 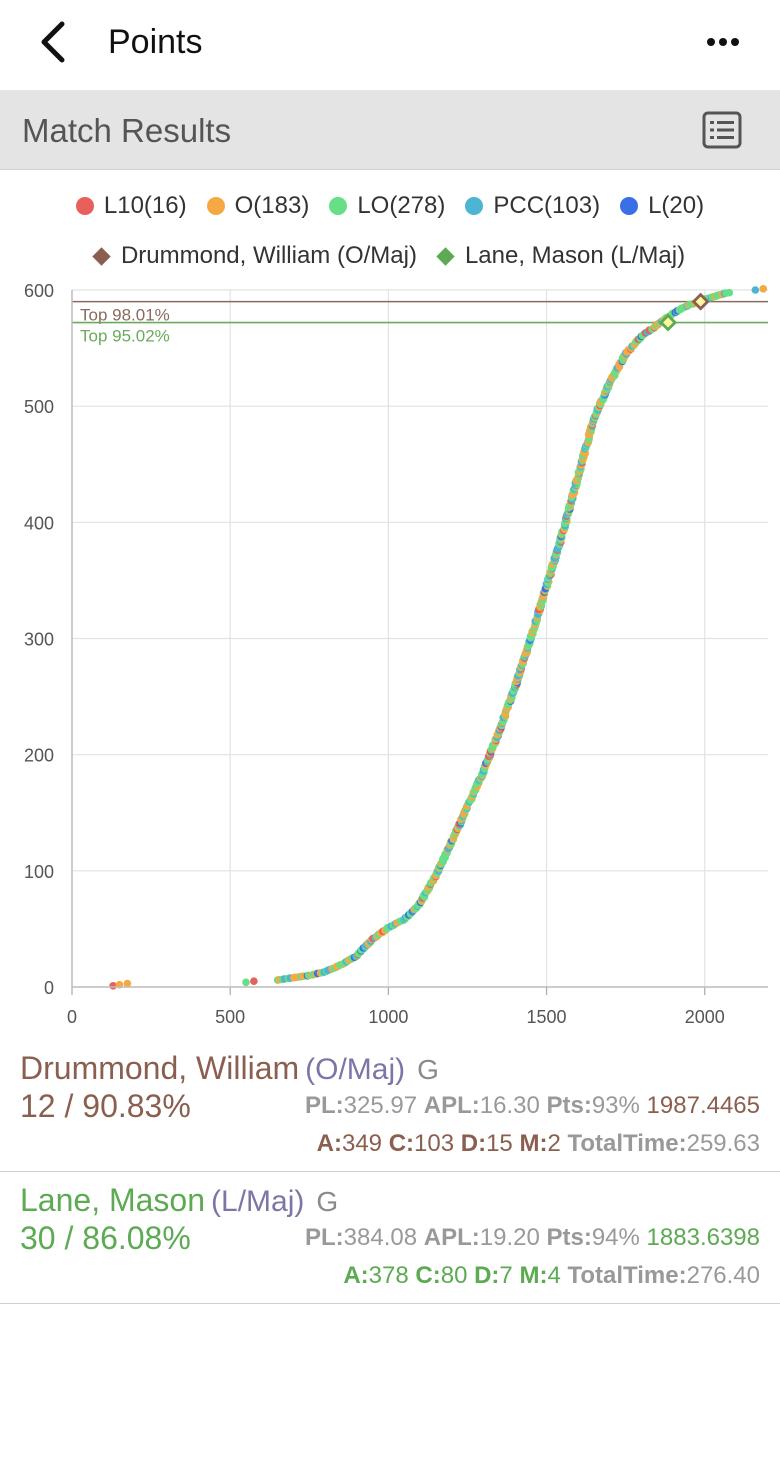 I want to click on x-tick-label: 2000, so click(x=705, y=1017).